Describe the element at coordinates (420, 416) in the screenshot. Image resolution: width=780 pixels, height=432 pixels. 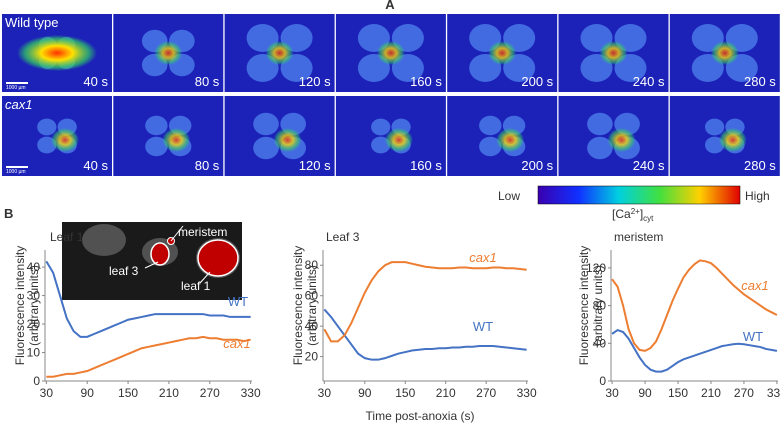
I see `x-axis-label: Time post-anoxia (s)` at that location.